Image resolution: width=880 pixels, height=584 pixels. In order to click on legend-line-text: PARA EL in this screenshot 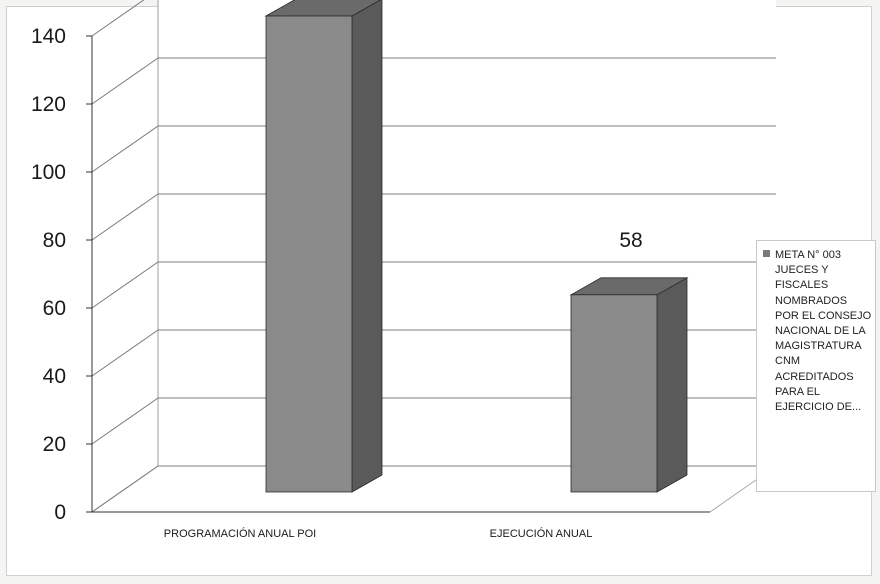, I will do `click(798, 391)`.